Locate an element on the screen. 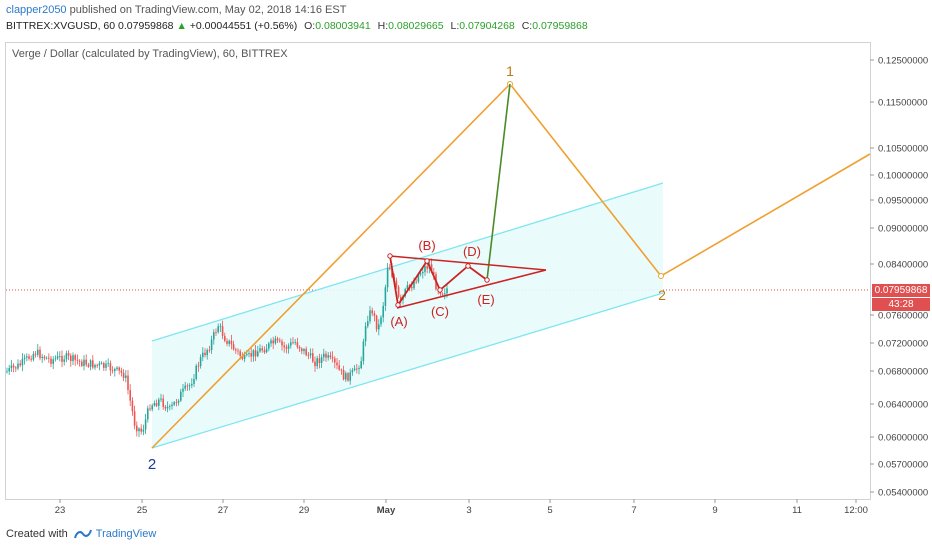 The height and width of the screenshot is (550, 932). price-change: +0.00044551 (+0.56%) is located at coordinates (243, 26).